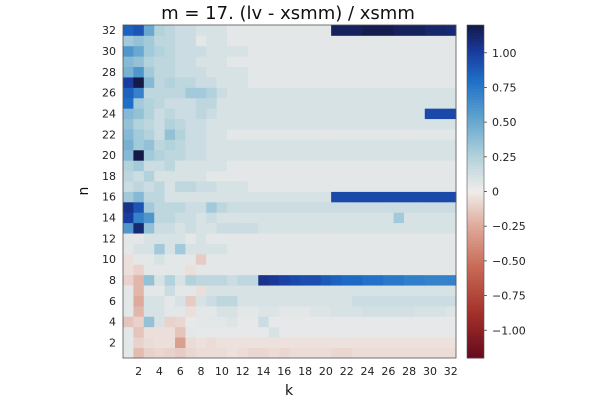  I want to click on colorbar-tick-label: −0.25, so click(509, 226).